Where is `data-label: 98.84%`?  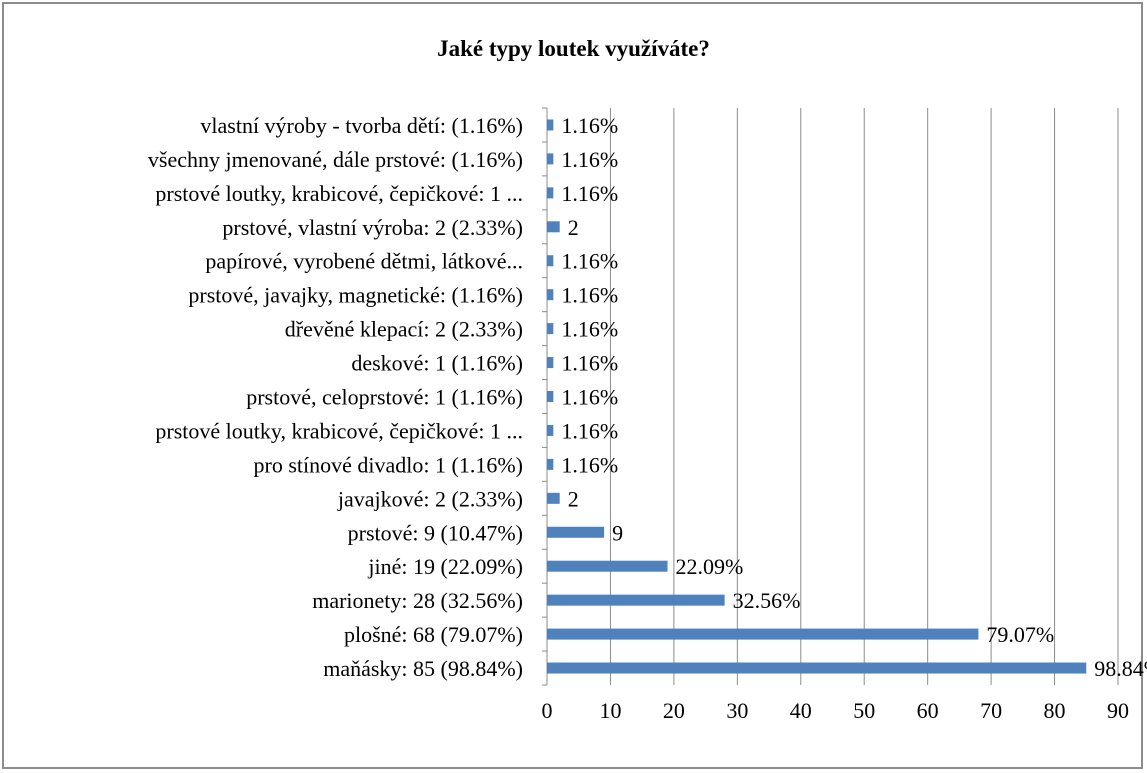 data-label: 98.84% is located at coordinates (1120, 668).